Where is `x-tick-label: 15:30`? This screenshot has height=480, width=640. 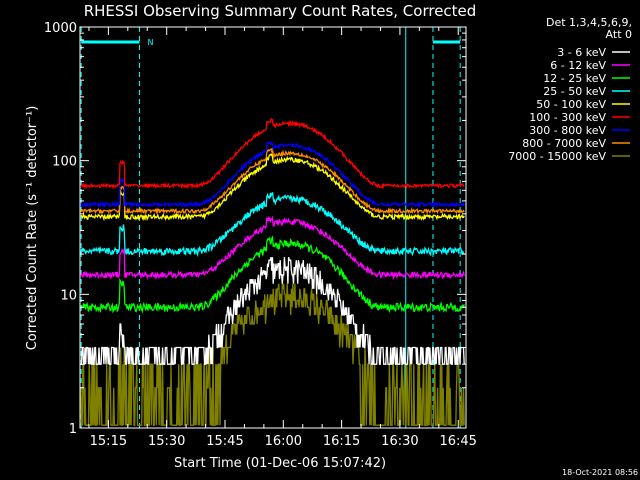 x-tick-label: 15:30 is located at coordinates (166, 441).